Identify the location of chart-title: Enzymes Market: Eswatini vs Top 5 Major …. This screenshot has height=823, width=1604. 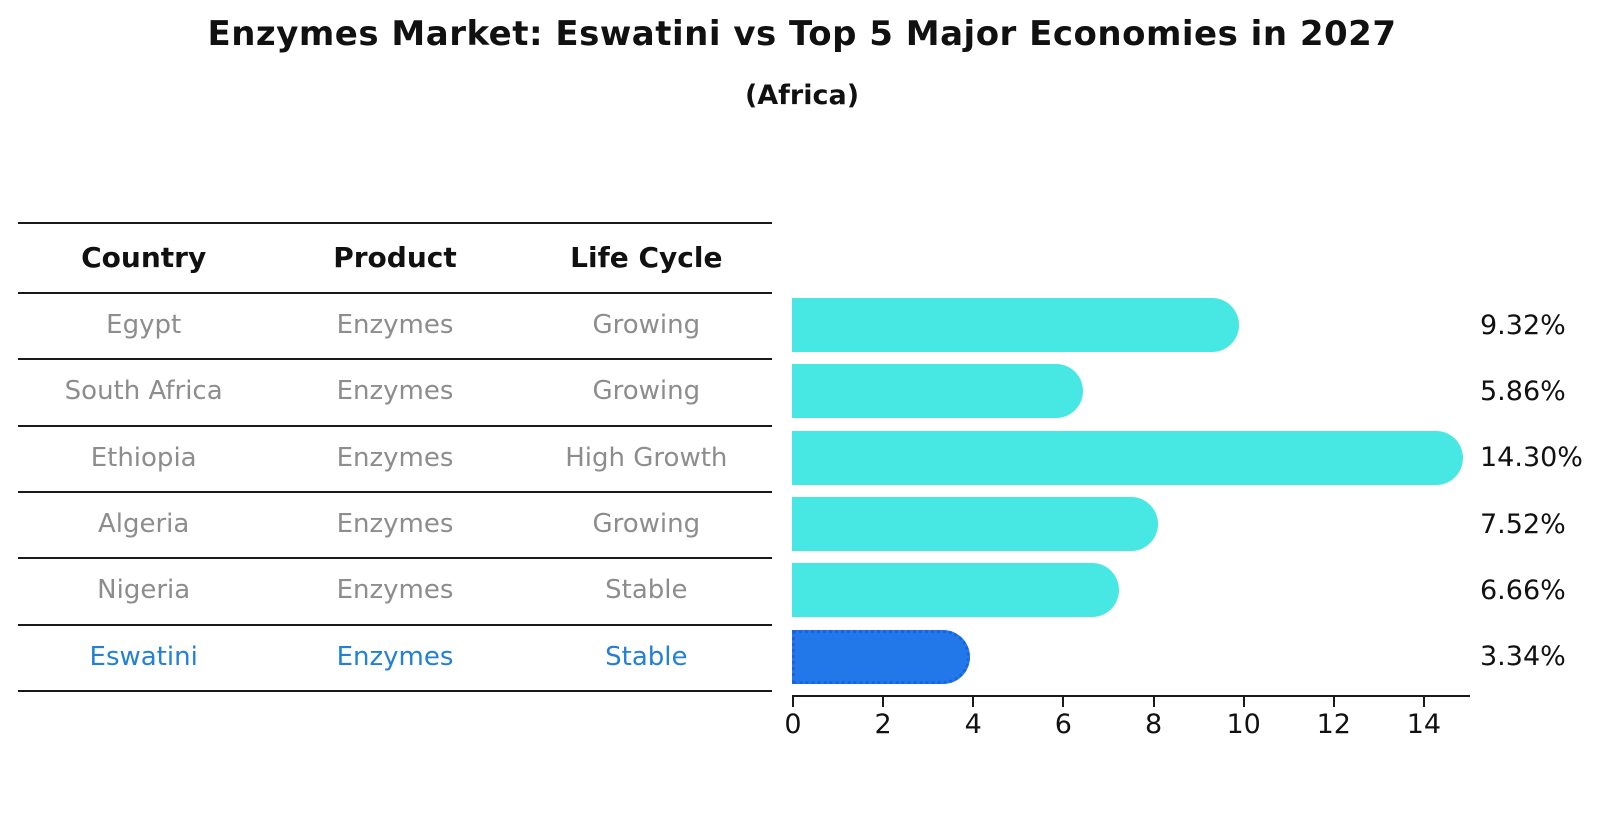
(802, 34).